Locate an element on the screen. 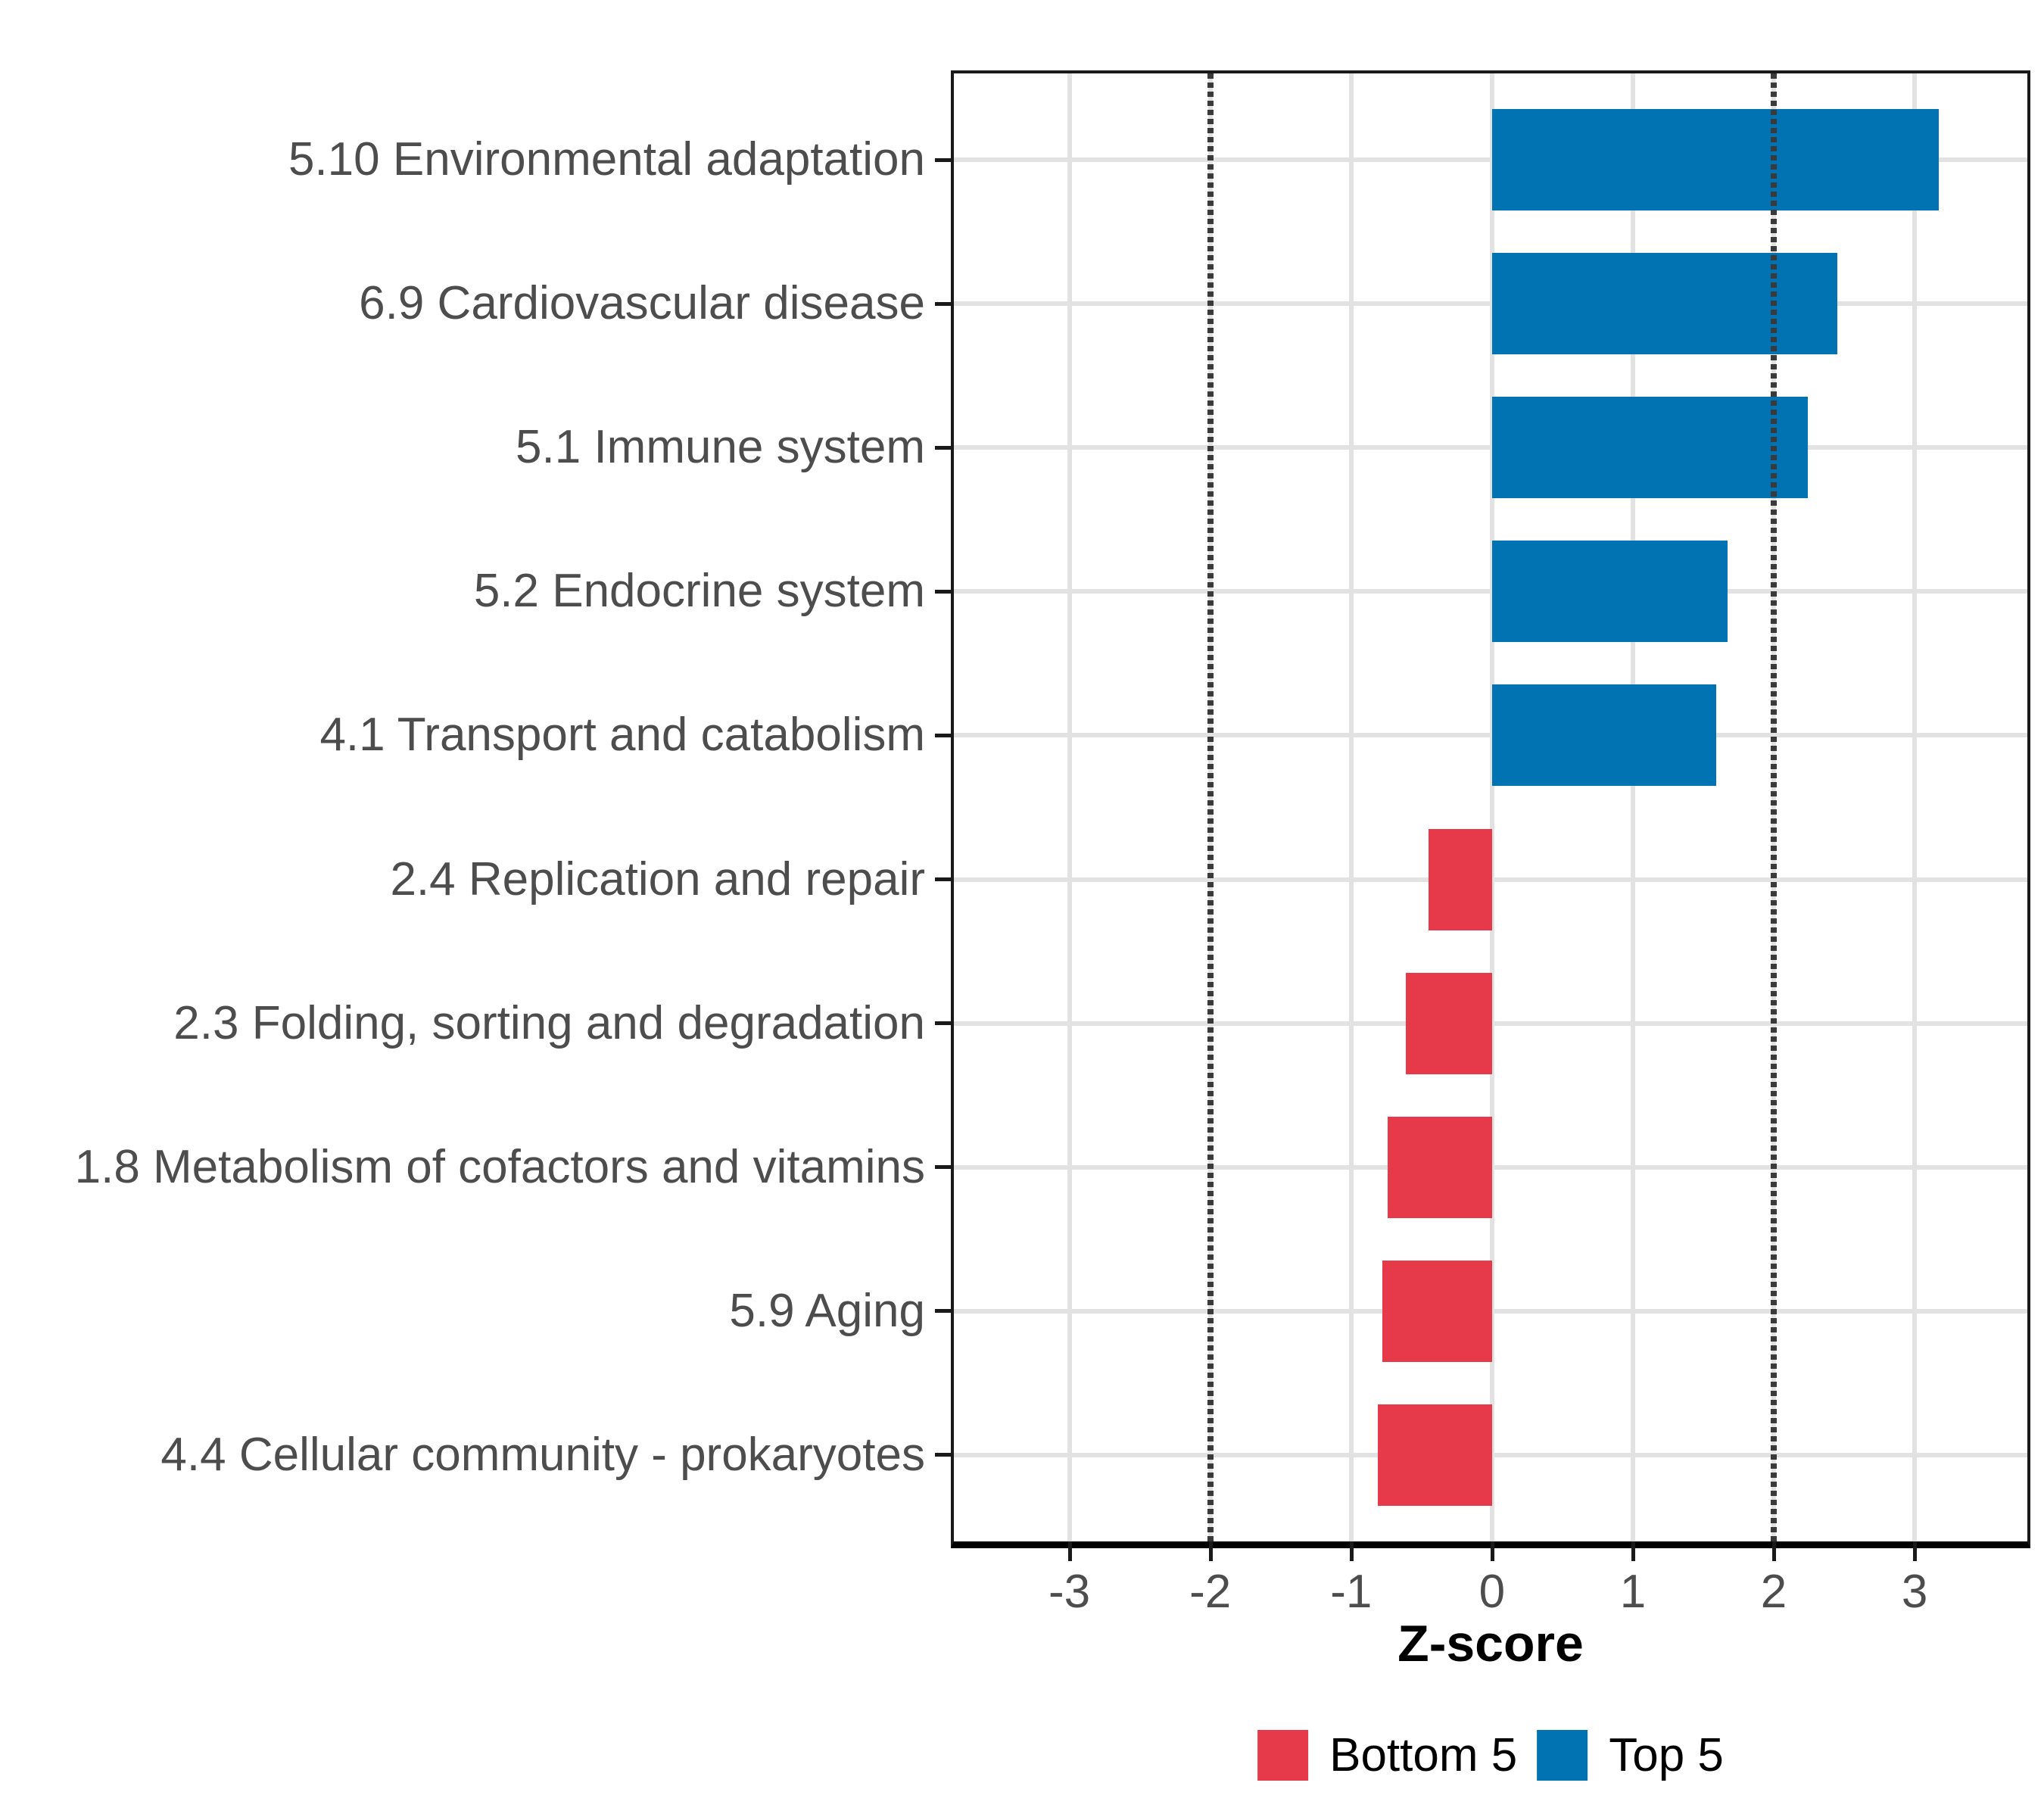 Image resolution: width=2044 pixels, height=1817 pixels. legend-item-bottom5: Bottom 5 is located at coordinates (1387, 1755).